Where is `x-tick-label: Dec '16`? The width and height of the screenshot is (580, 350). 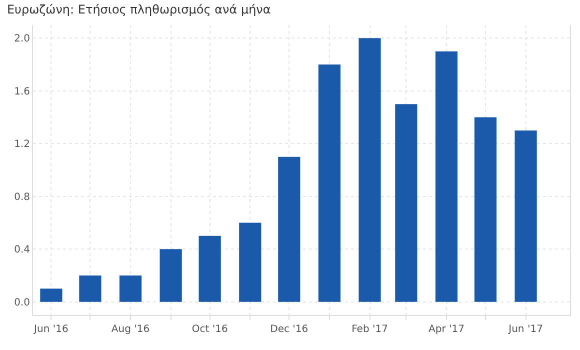
x-tick-label: Dec '16 is located at coordinates (289, 329).